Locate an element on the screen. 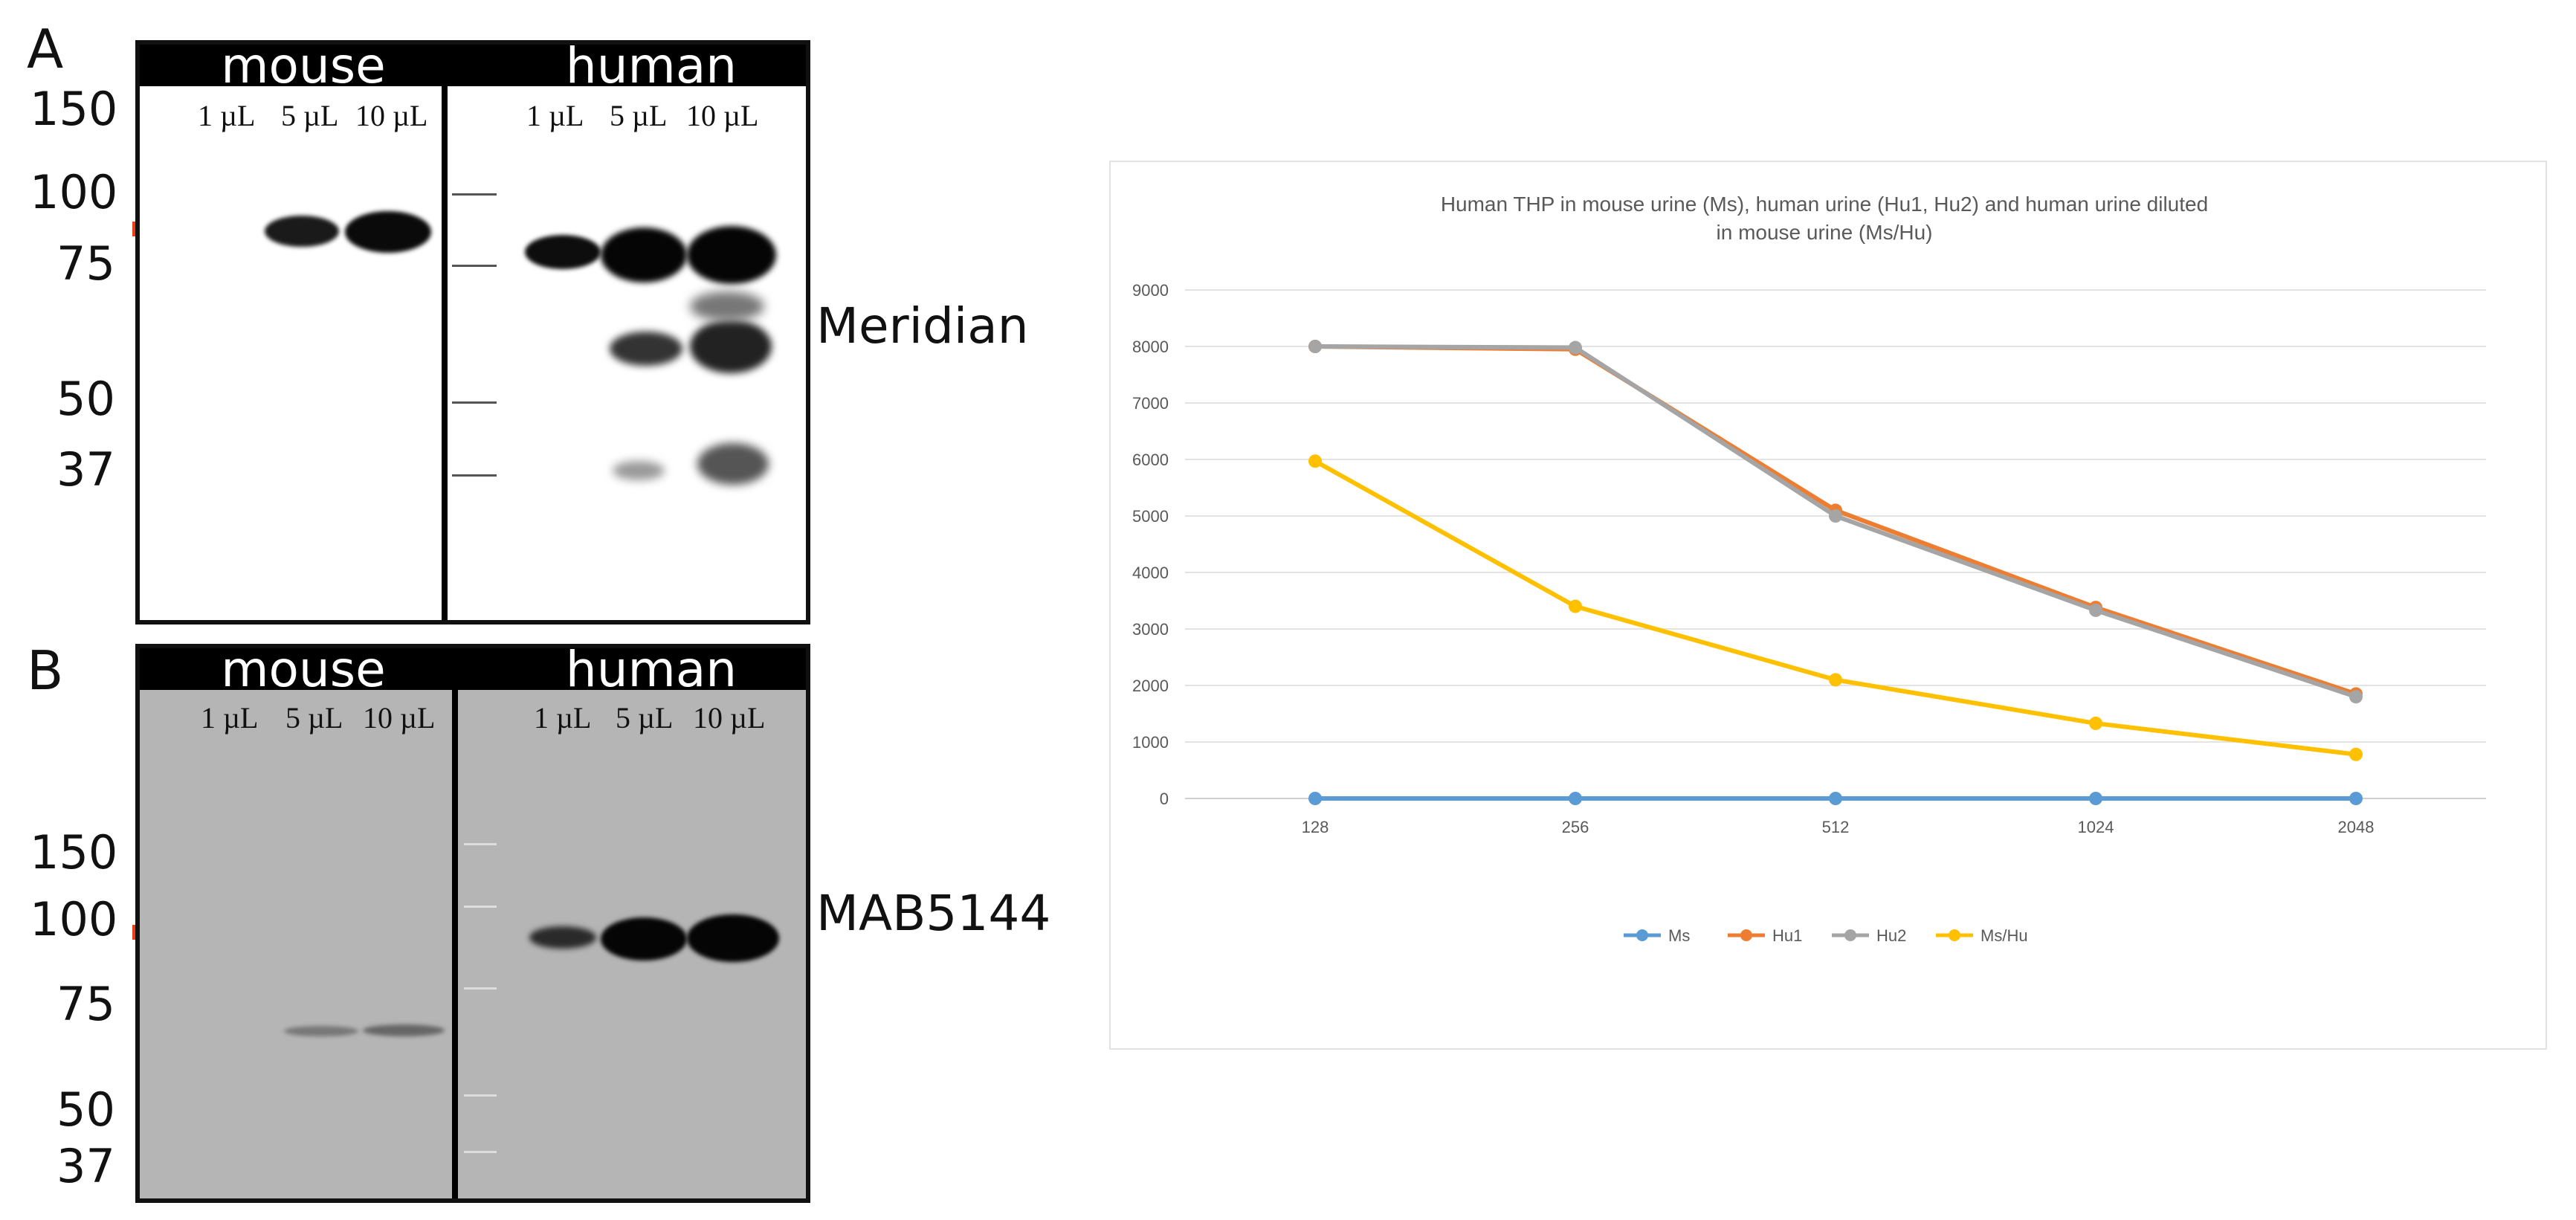  legend-label: Hu2 is located at coordinates (1891, 935).